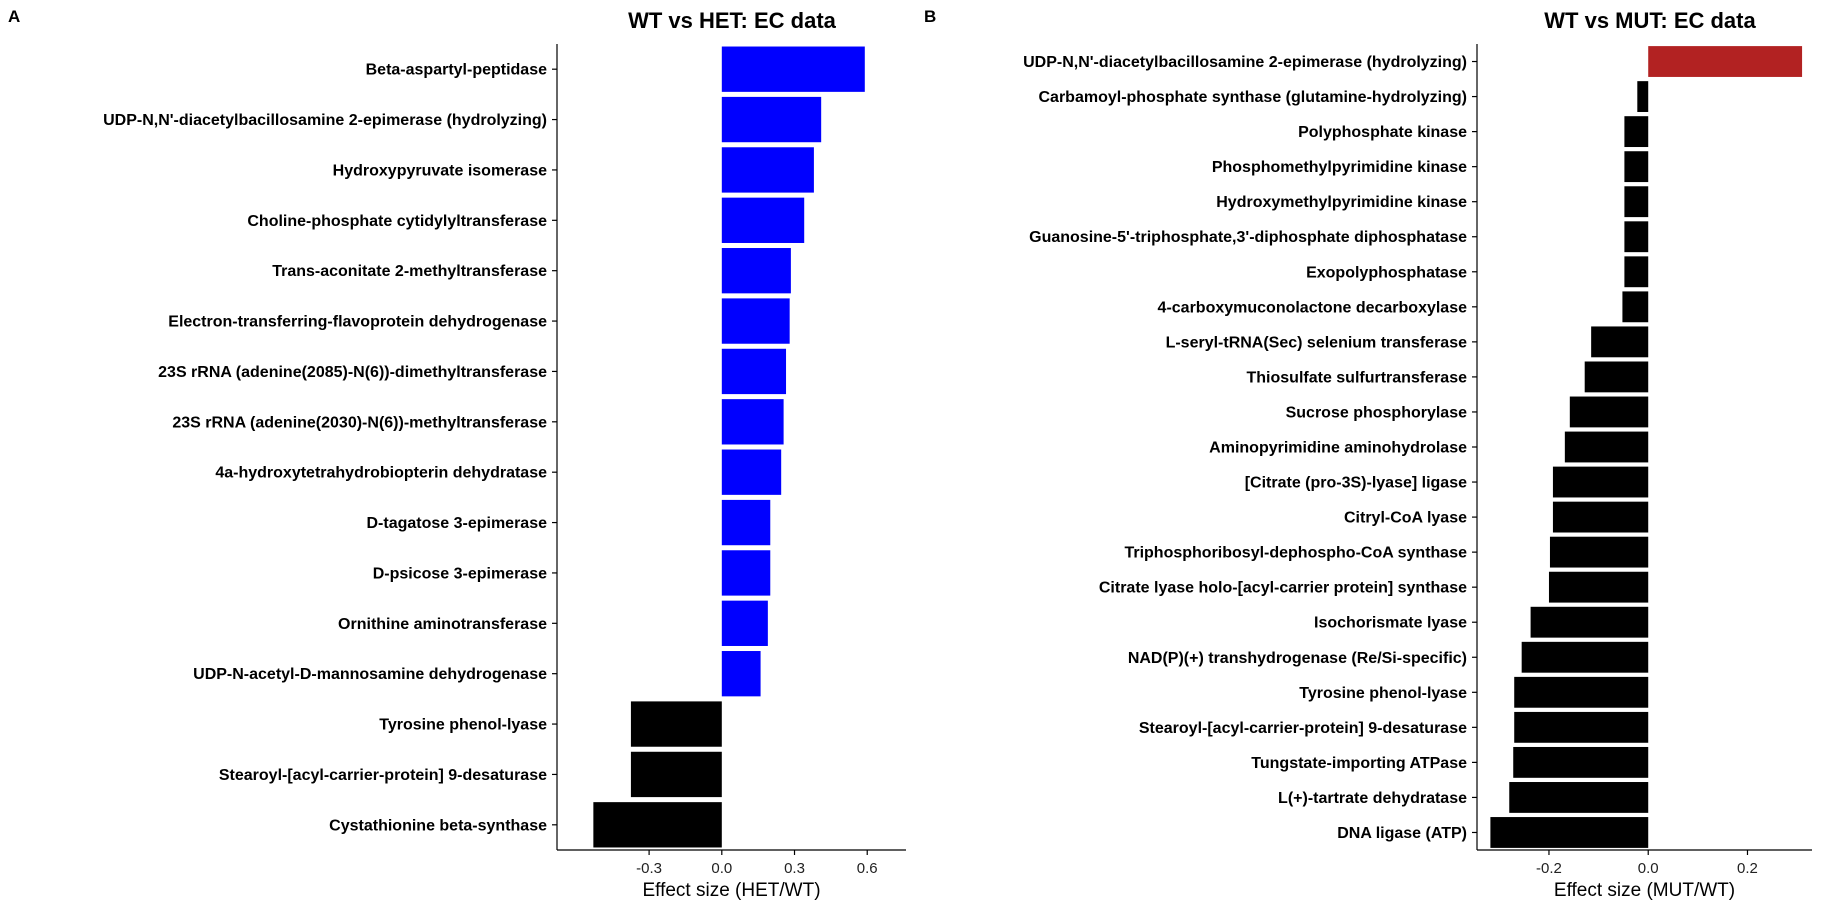 The width and height of the screenshot is (1827, 908). I want to click on x-tick-label: 0.3, so click(794, 868).